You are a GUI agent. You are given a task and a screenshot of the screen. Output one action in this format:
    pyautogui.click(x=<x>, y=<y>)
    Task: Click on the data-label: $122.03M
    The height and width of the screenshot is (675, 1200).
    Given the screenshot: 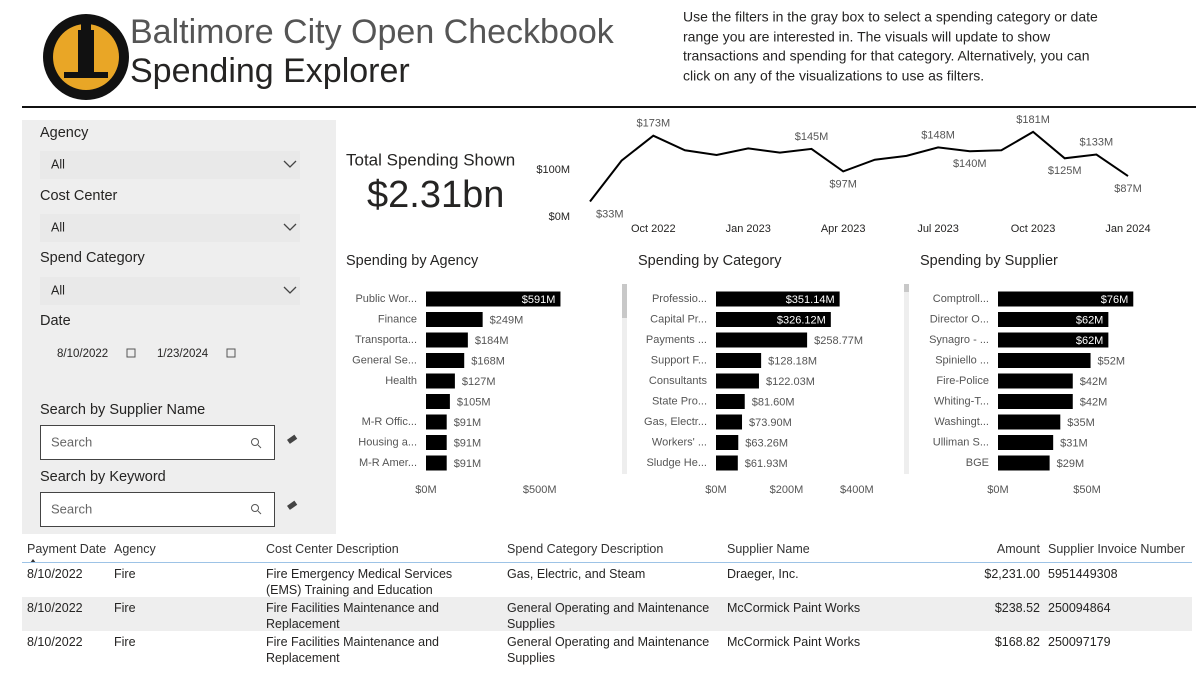 What is the action you would take?
    pyautogui.click(x=790, y=382)
    